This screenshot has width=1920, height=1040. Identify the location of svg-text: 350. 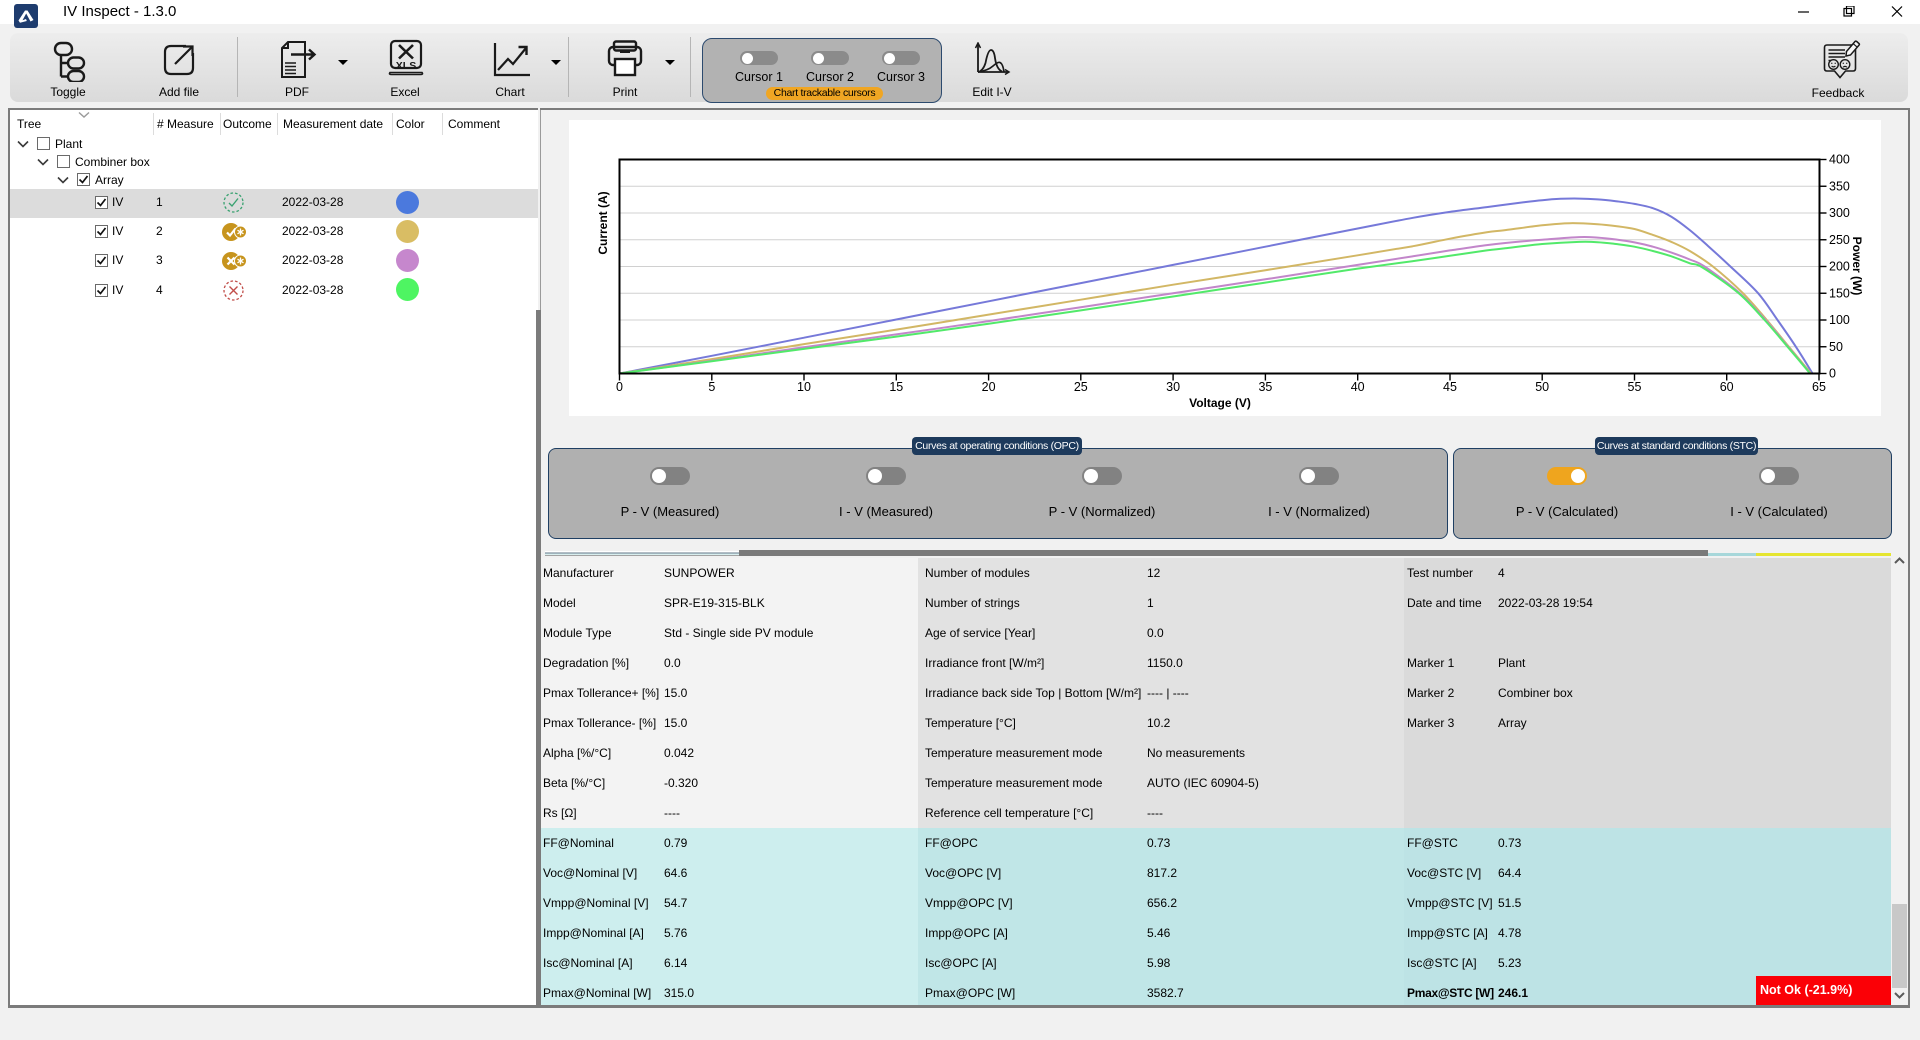
(1839, 186).